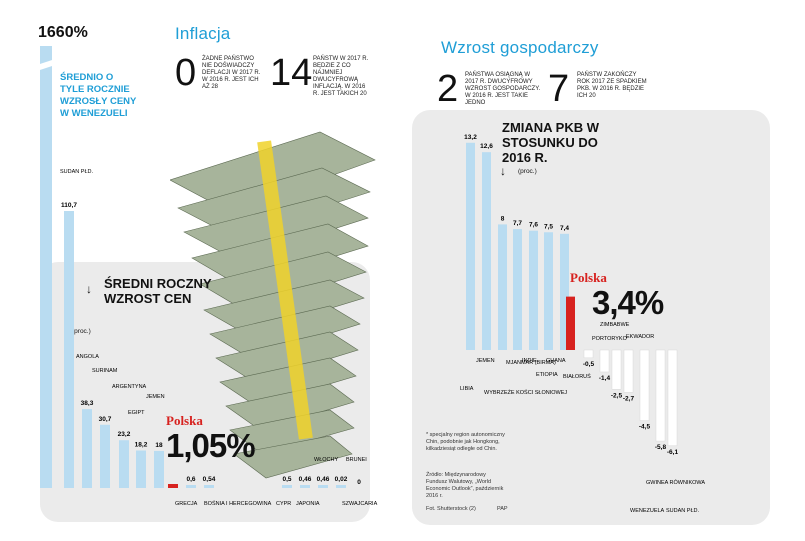  What do you see at coordinates (610, 339) in the screenshot?
I see `gdp-category-label-10: PORTORYKO` at bounding box center [610, 339].